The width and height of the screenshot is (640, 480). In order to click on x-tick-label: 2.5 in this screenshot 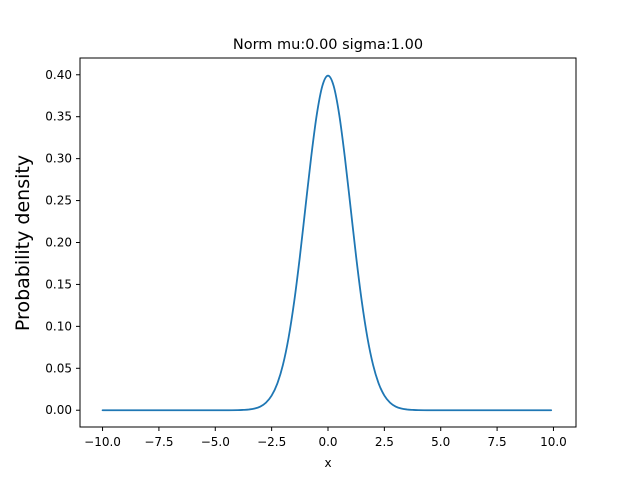, I will do `click(384, 442)`.